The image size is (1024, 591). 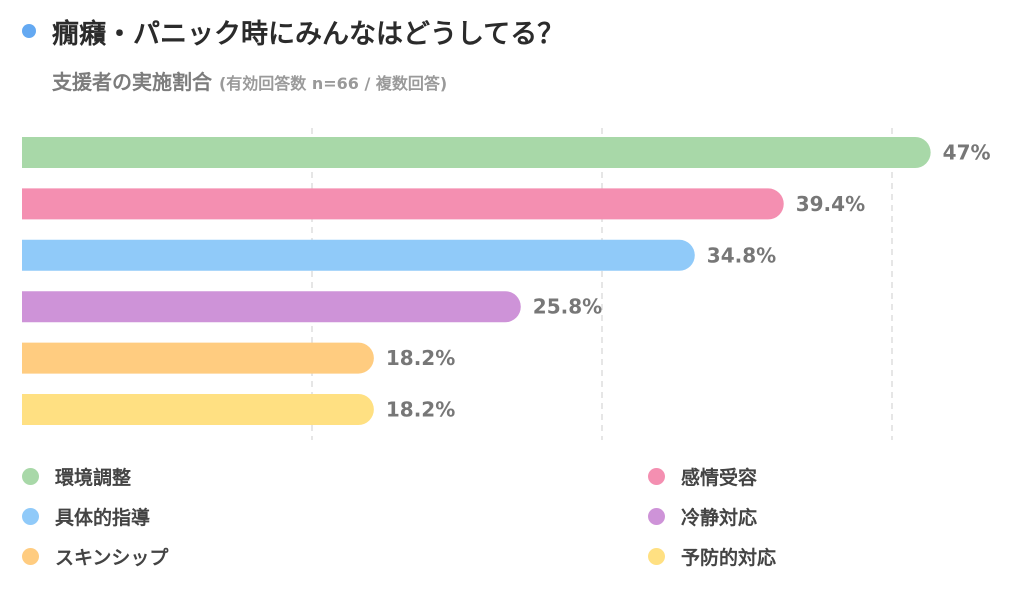 I want to click on bar-value-label: 25.8%, so click(x=567, y=307).